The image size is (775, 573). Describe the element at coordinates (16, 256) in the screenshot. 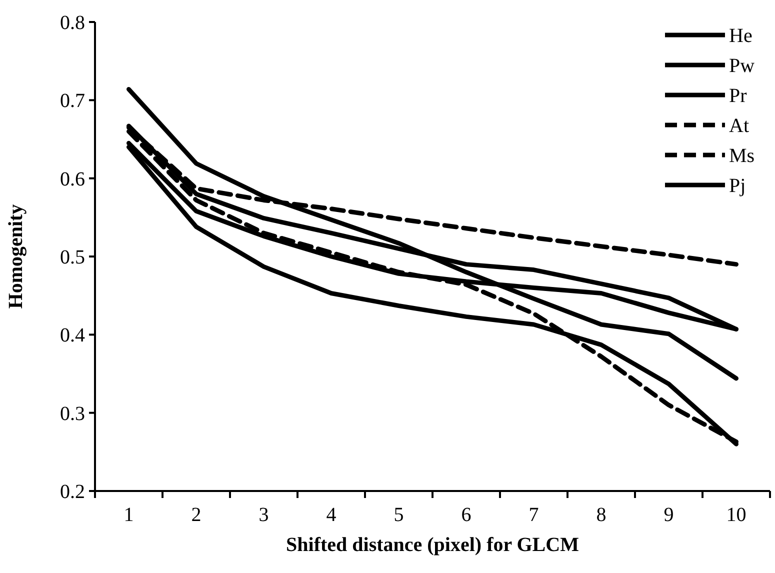

I see `y-axis-title: Homogenity` at that location.